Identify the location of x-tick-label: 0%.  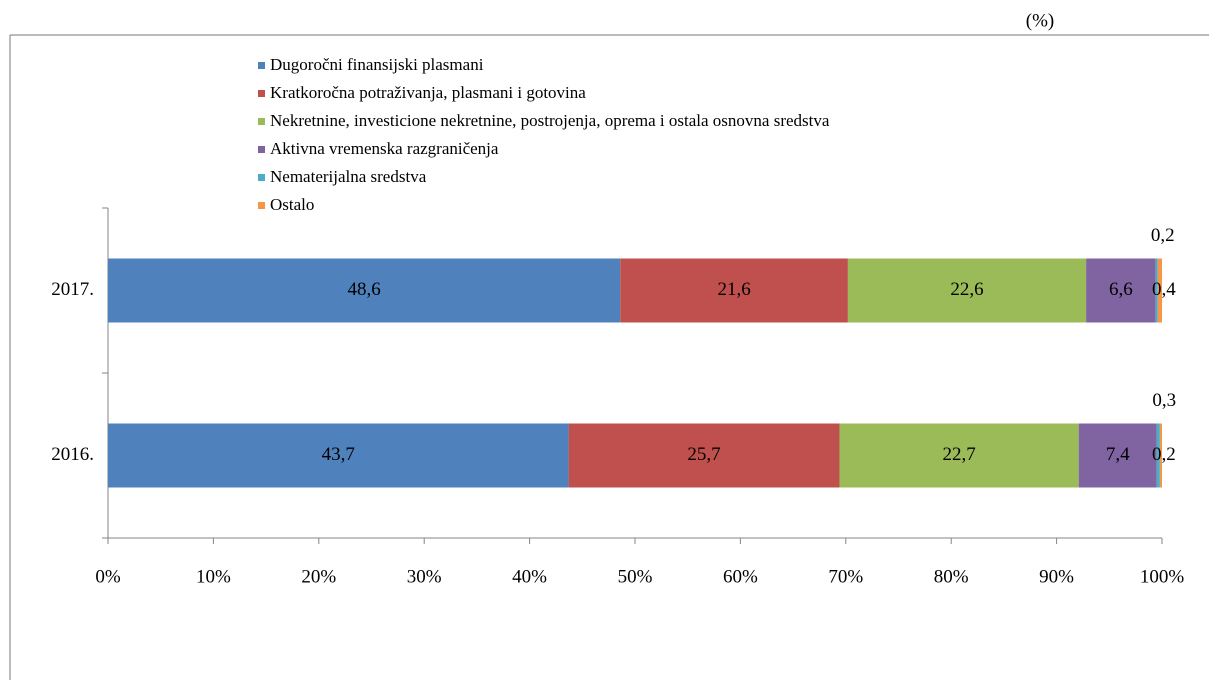
(108, 576).